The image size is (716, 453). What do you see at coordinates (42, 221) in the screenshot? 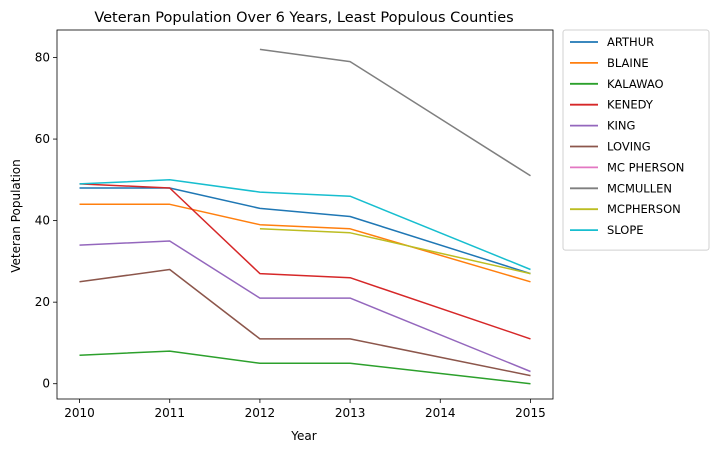
I see `y-tick-label: 40` at bounding box center [42, 221].